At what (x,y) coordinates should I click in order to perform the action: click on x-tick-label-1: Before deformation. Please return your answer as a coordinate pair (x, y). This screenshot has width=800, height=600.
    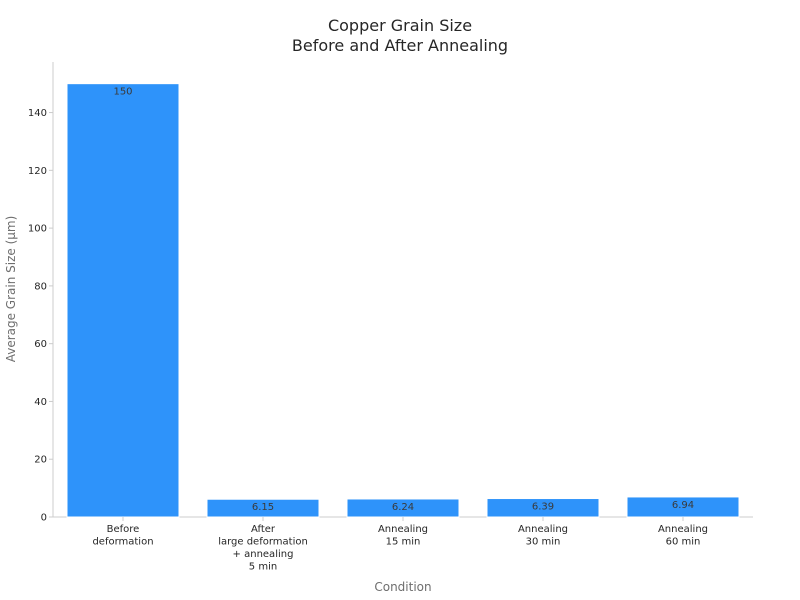
    Looking at the image, I should click on (122, 536).